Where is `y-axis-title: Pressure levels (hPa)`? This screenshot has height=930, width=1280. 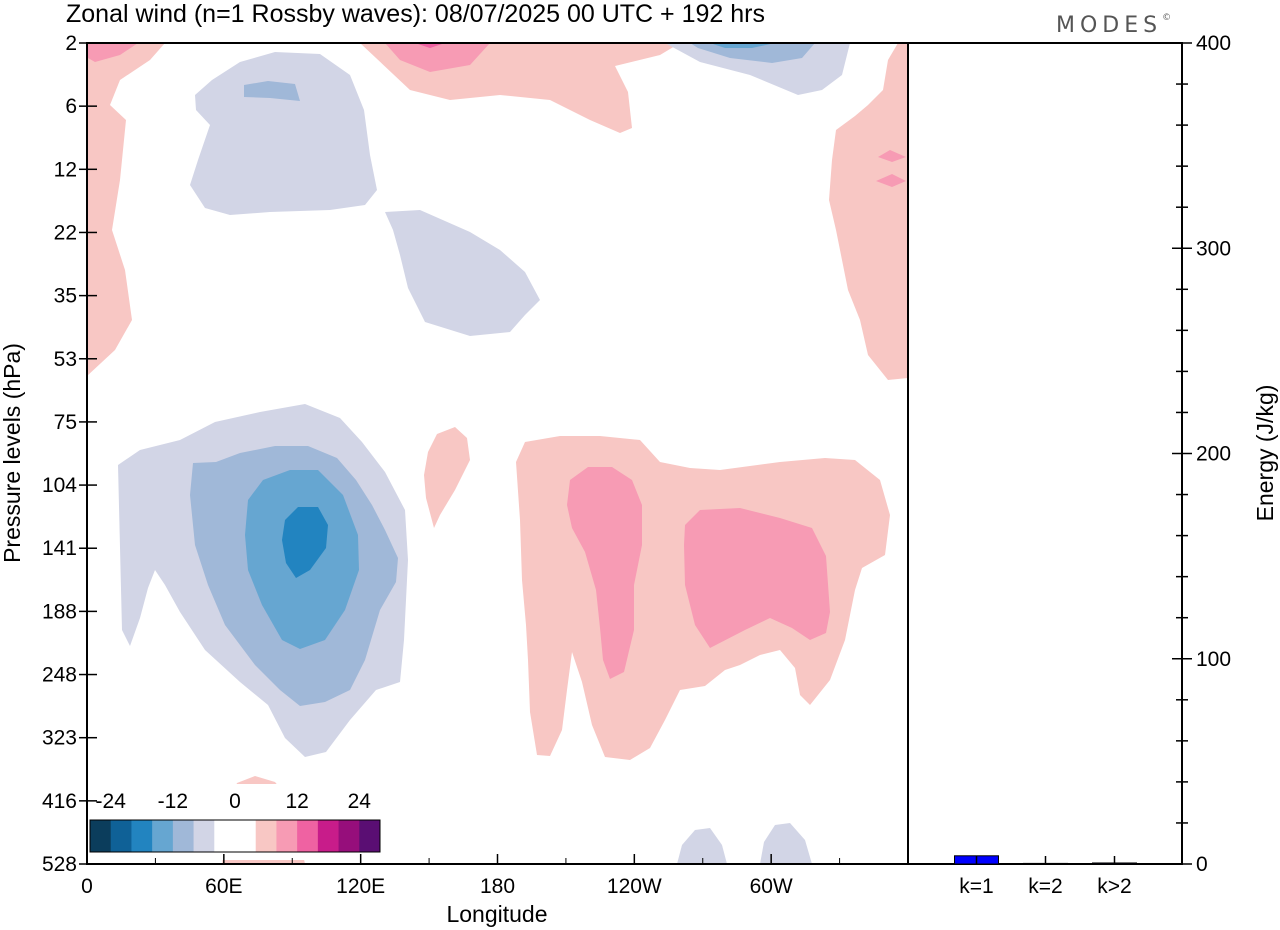 y-axis-title: Pressure levels (hPa) is located at coordinates (12, 453).